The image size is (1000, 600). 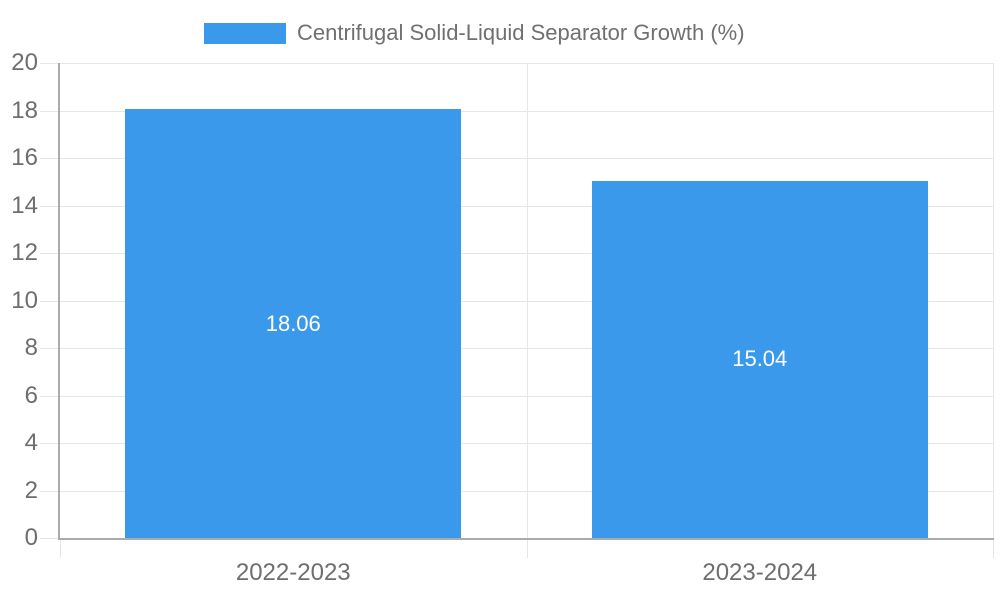 I want to click on x-tick-label: 2023-2024, so click(x=760, y=572).